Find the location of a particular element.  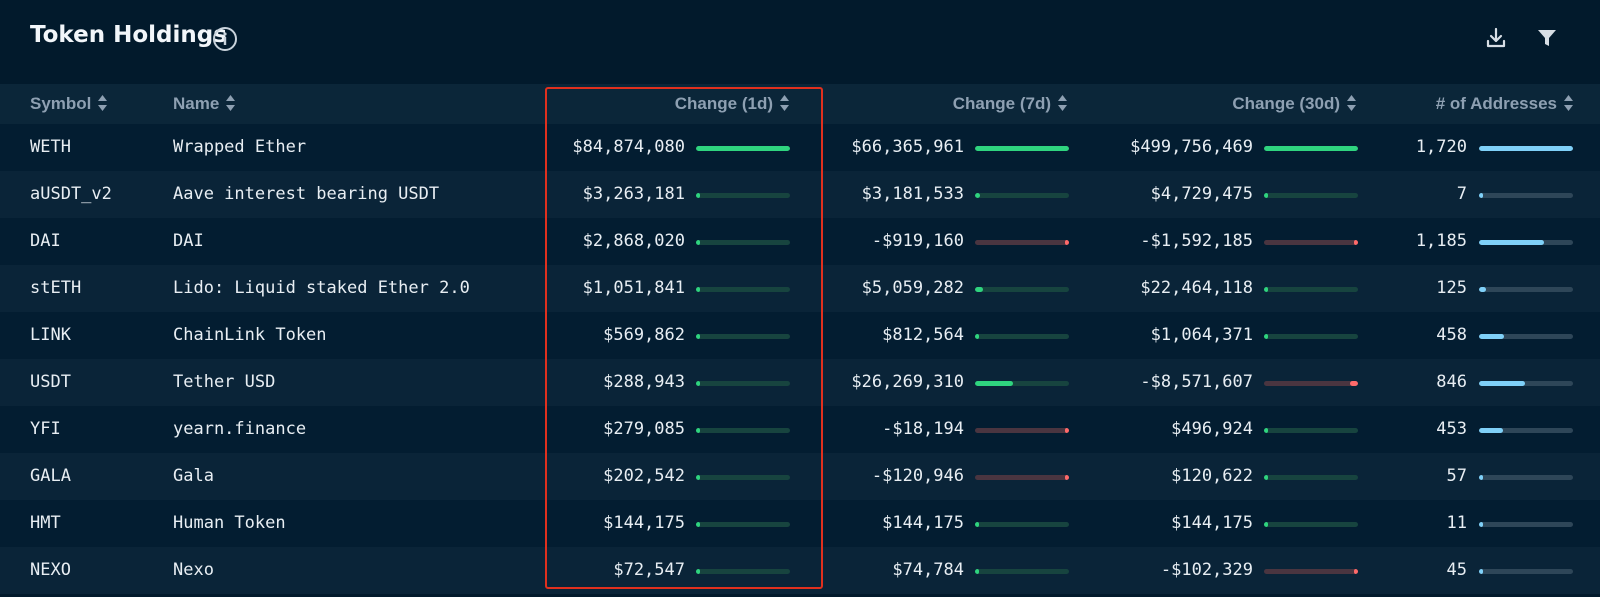

cell-symbol: DAI is located at coordinates (45, 241).